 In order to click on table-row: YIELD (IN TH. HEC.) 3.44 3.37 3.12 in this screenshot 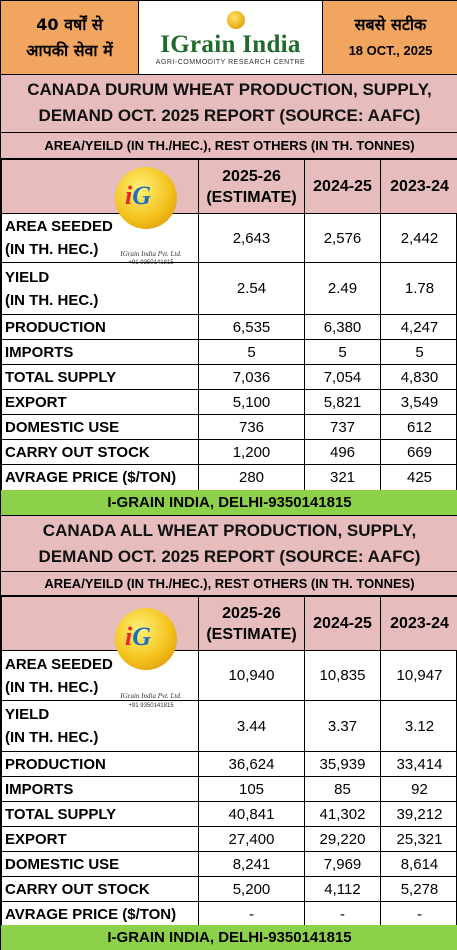, I will do `click(229, 726)`.